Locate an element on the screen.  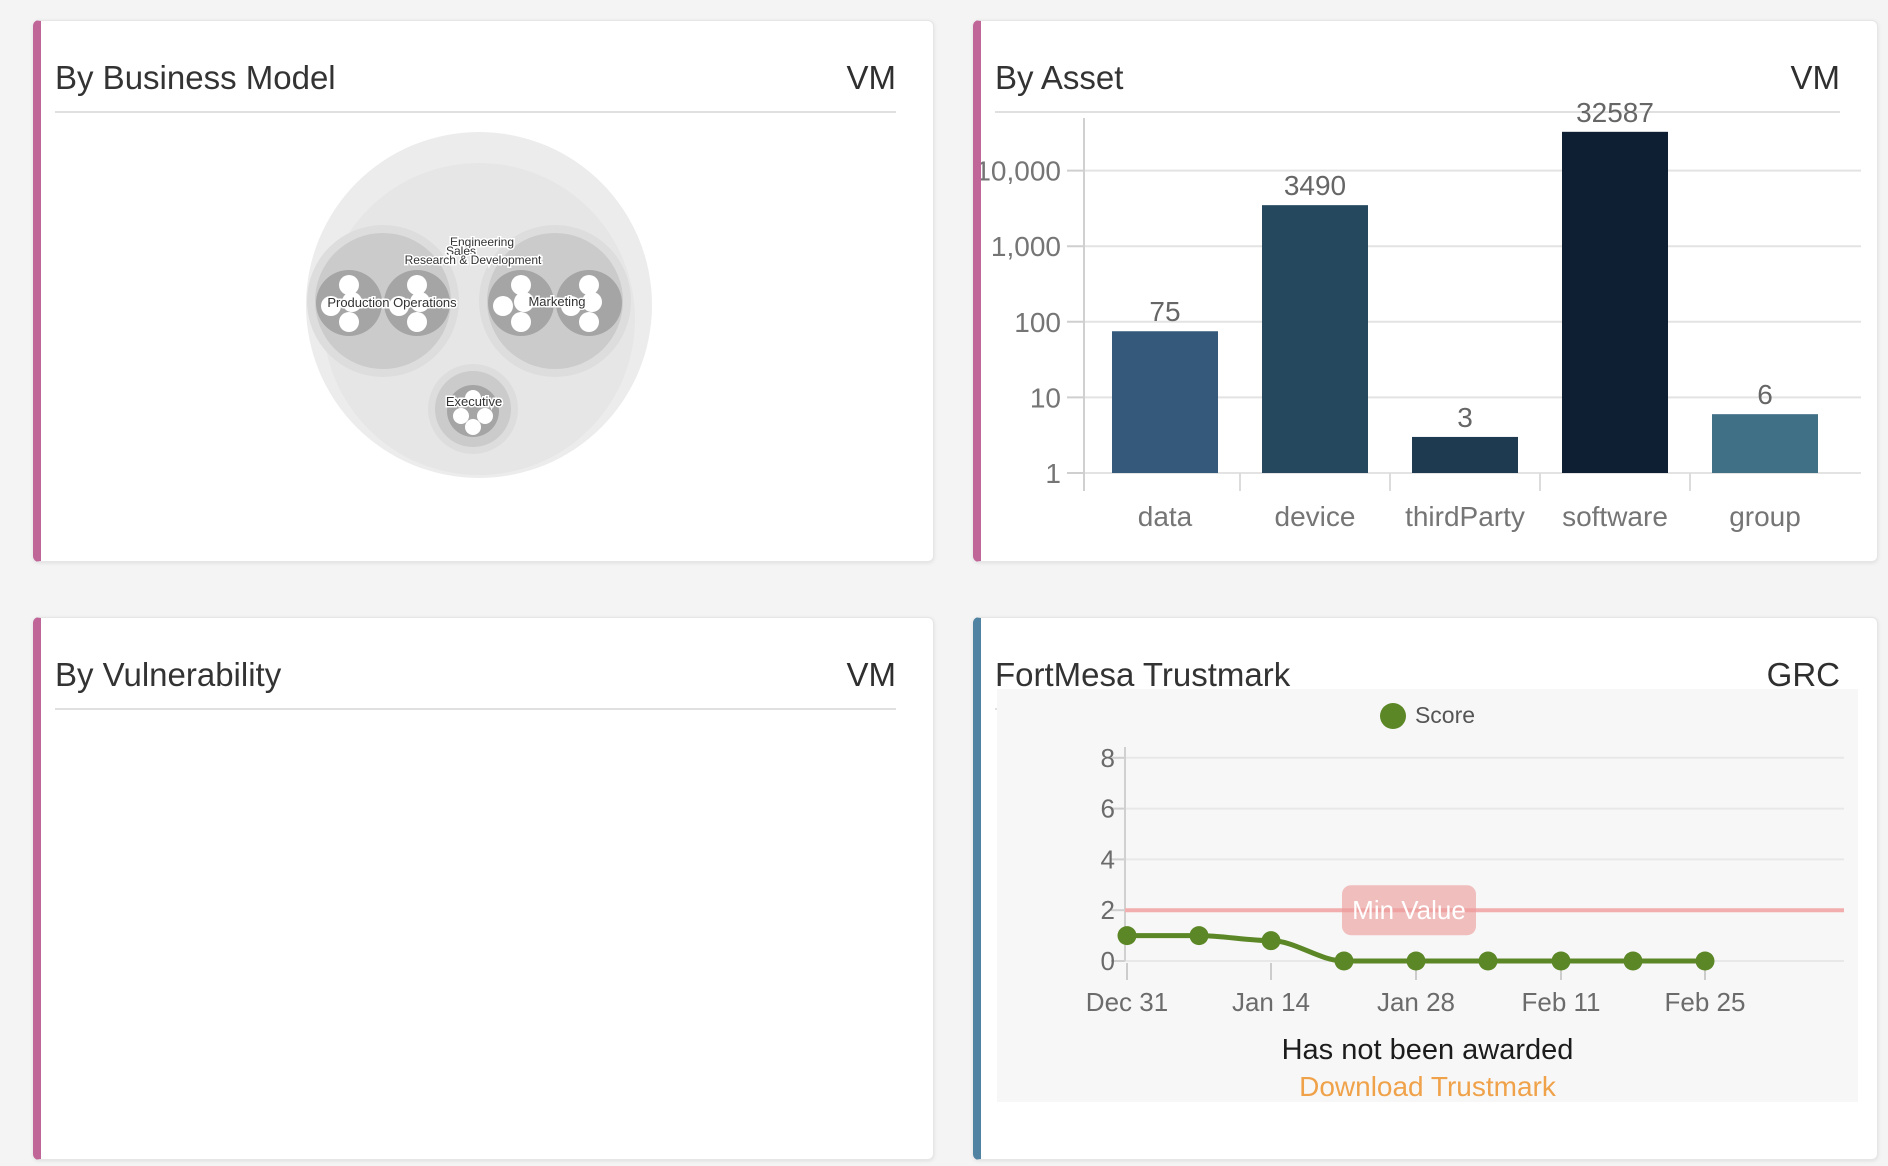
x-category-label: software is located at coordinates (1615, 516).